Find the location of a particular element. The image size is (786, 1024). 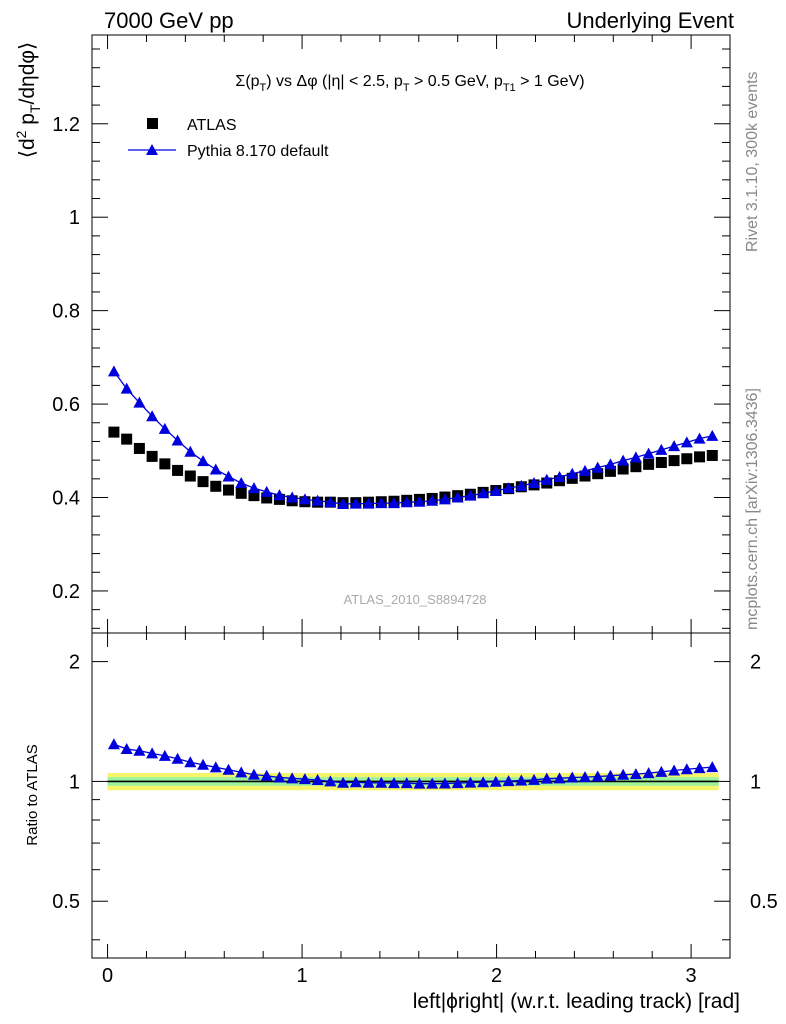

legend-marker-pythia is located at coordinates (152, 149).